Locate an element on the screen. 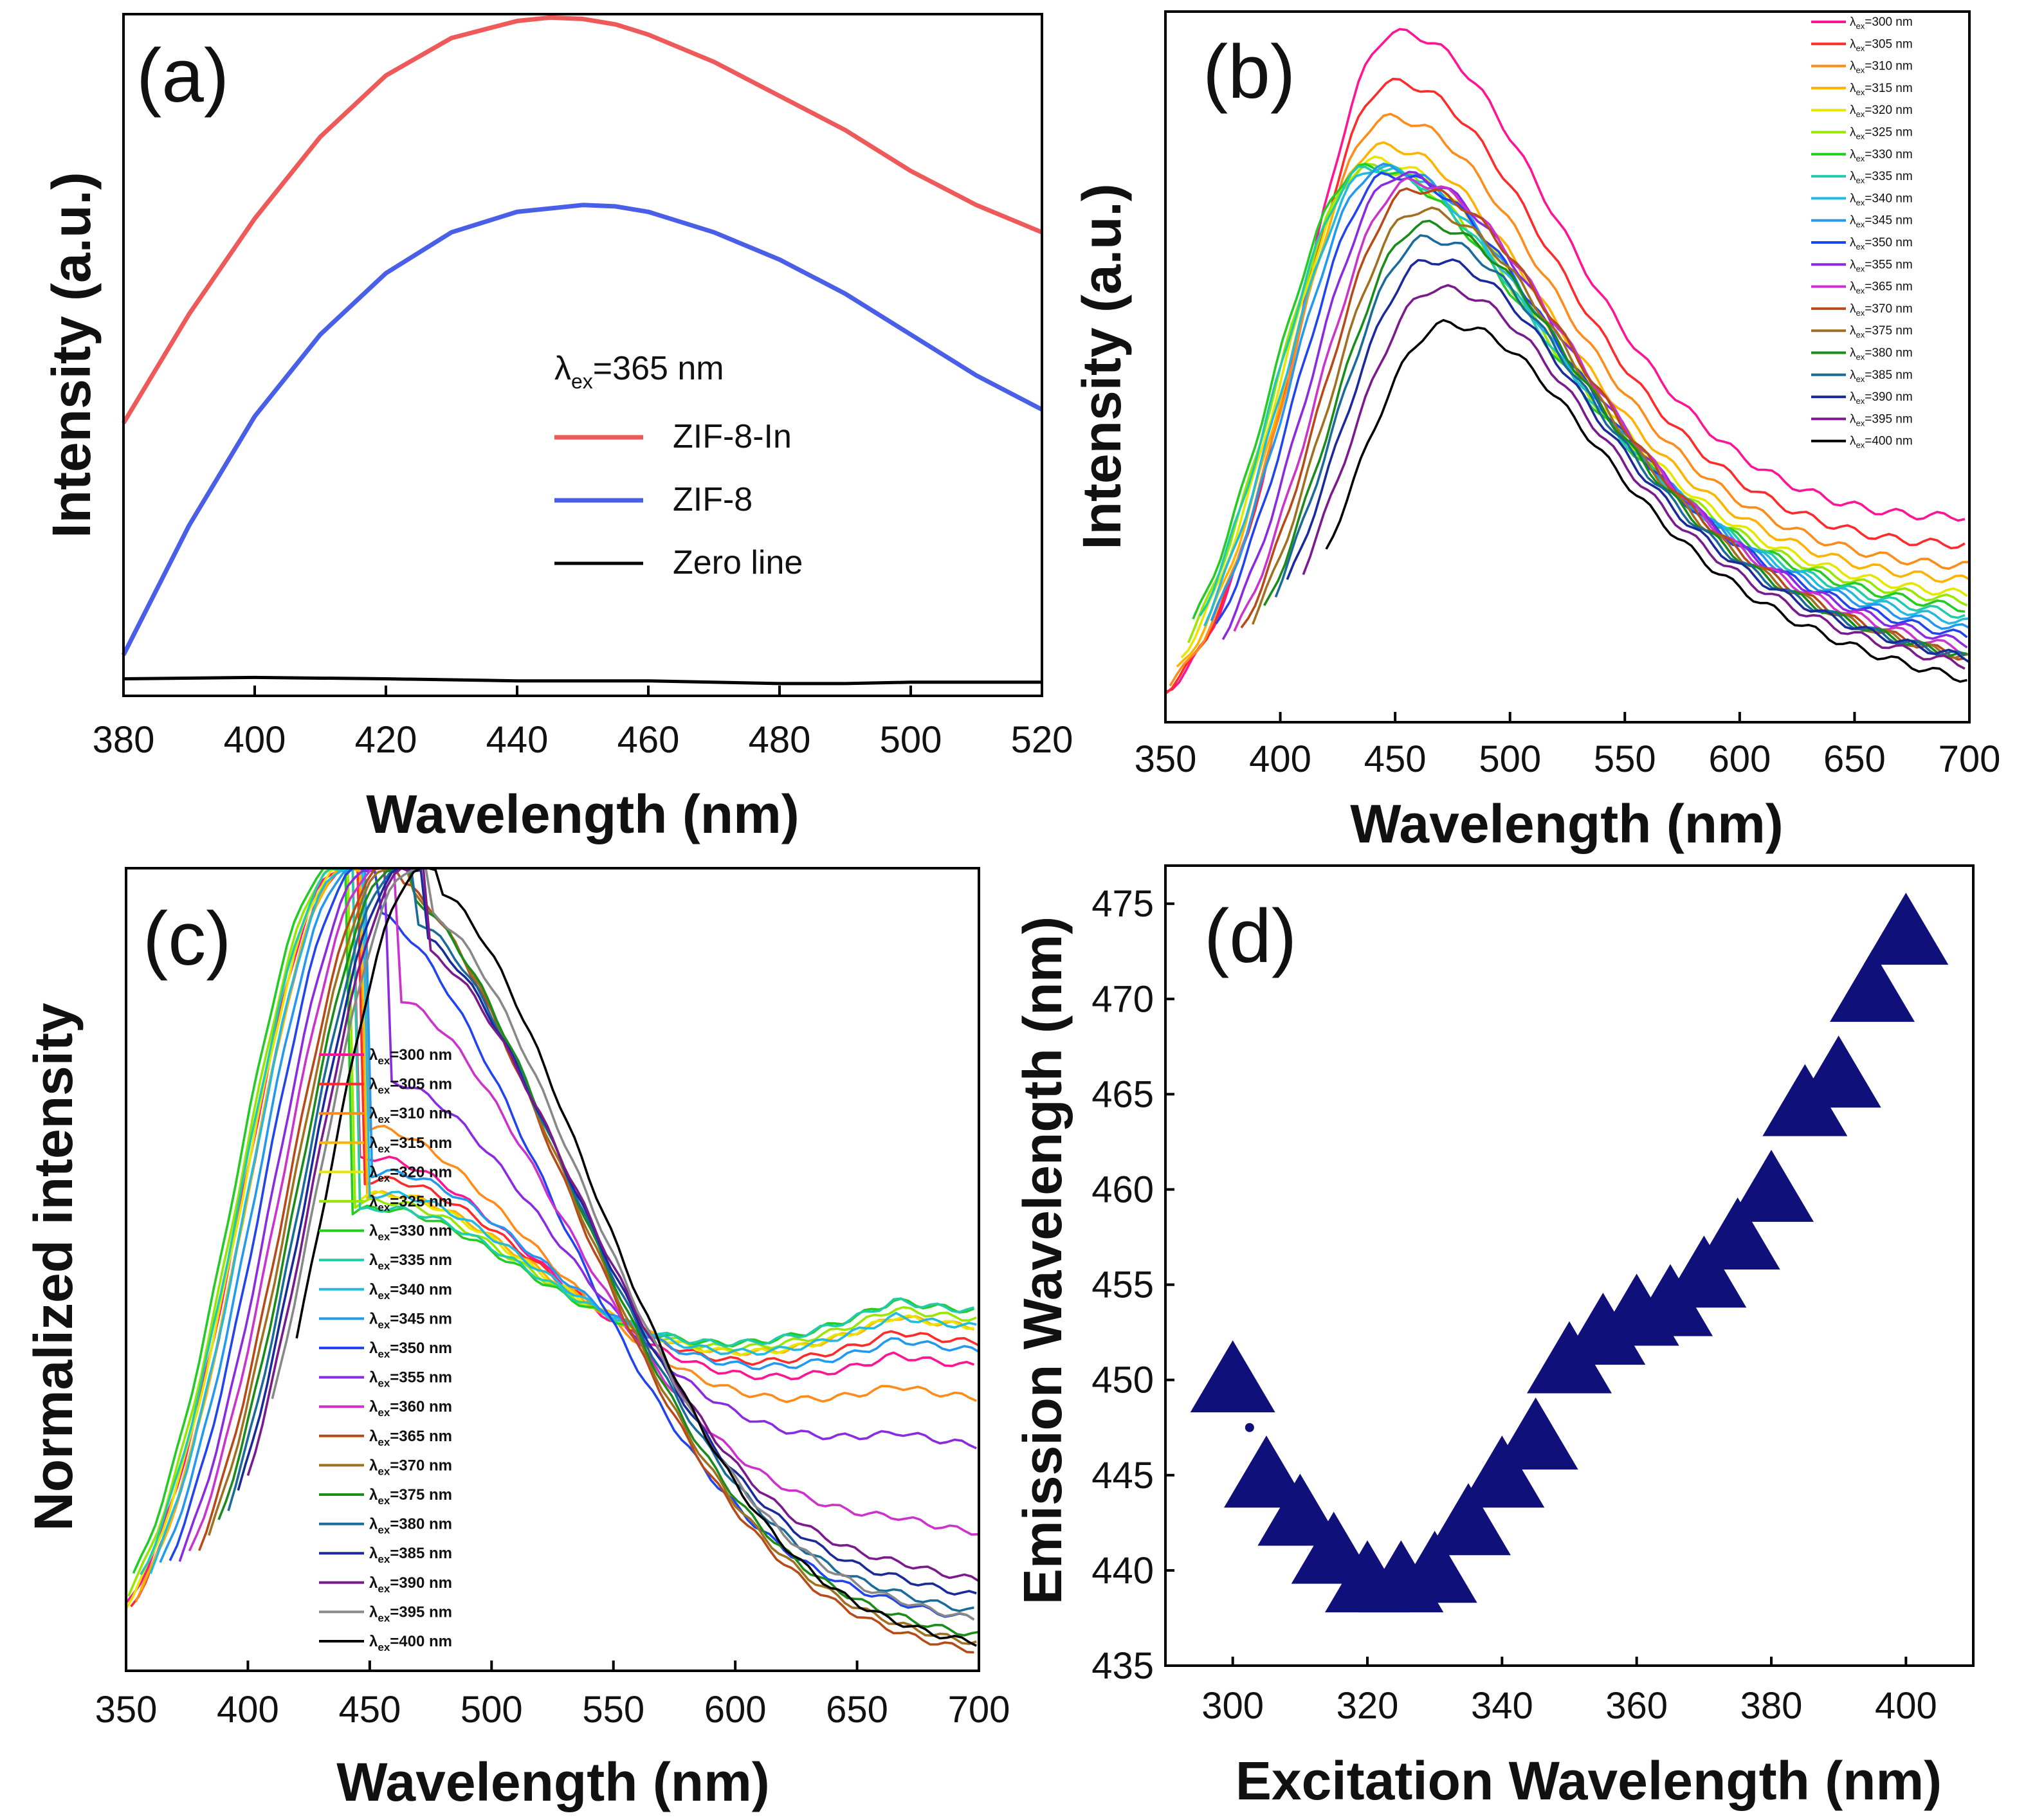 The height and width of the screenshot is (1820, 2017). panel-b-legend-label: λex=385 nm is located at coordinates (1881, 376).